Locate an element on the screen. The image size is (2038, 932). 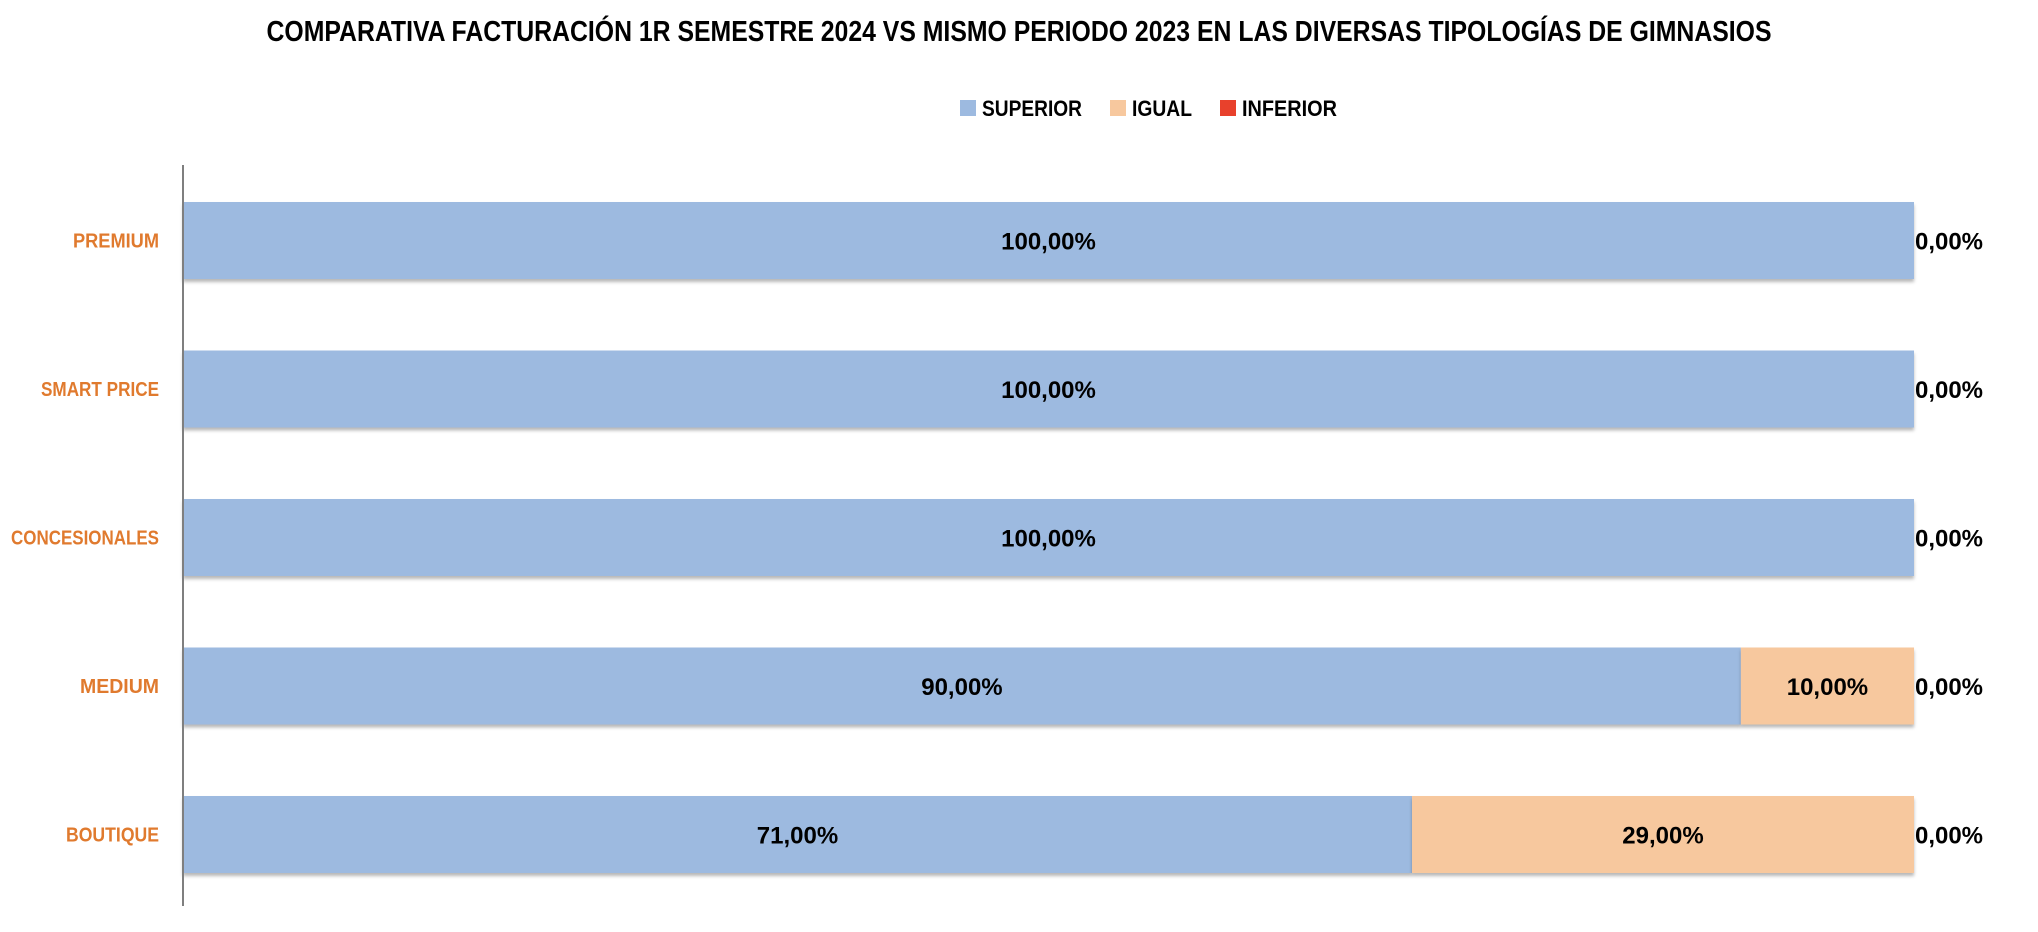
legend: SUPERIOR IGUAL INFERIOR is located at coordinates (1148, 108).